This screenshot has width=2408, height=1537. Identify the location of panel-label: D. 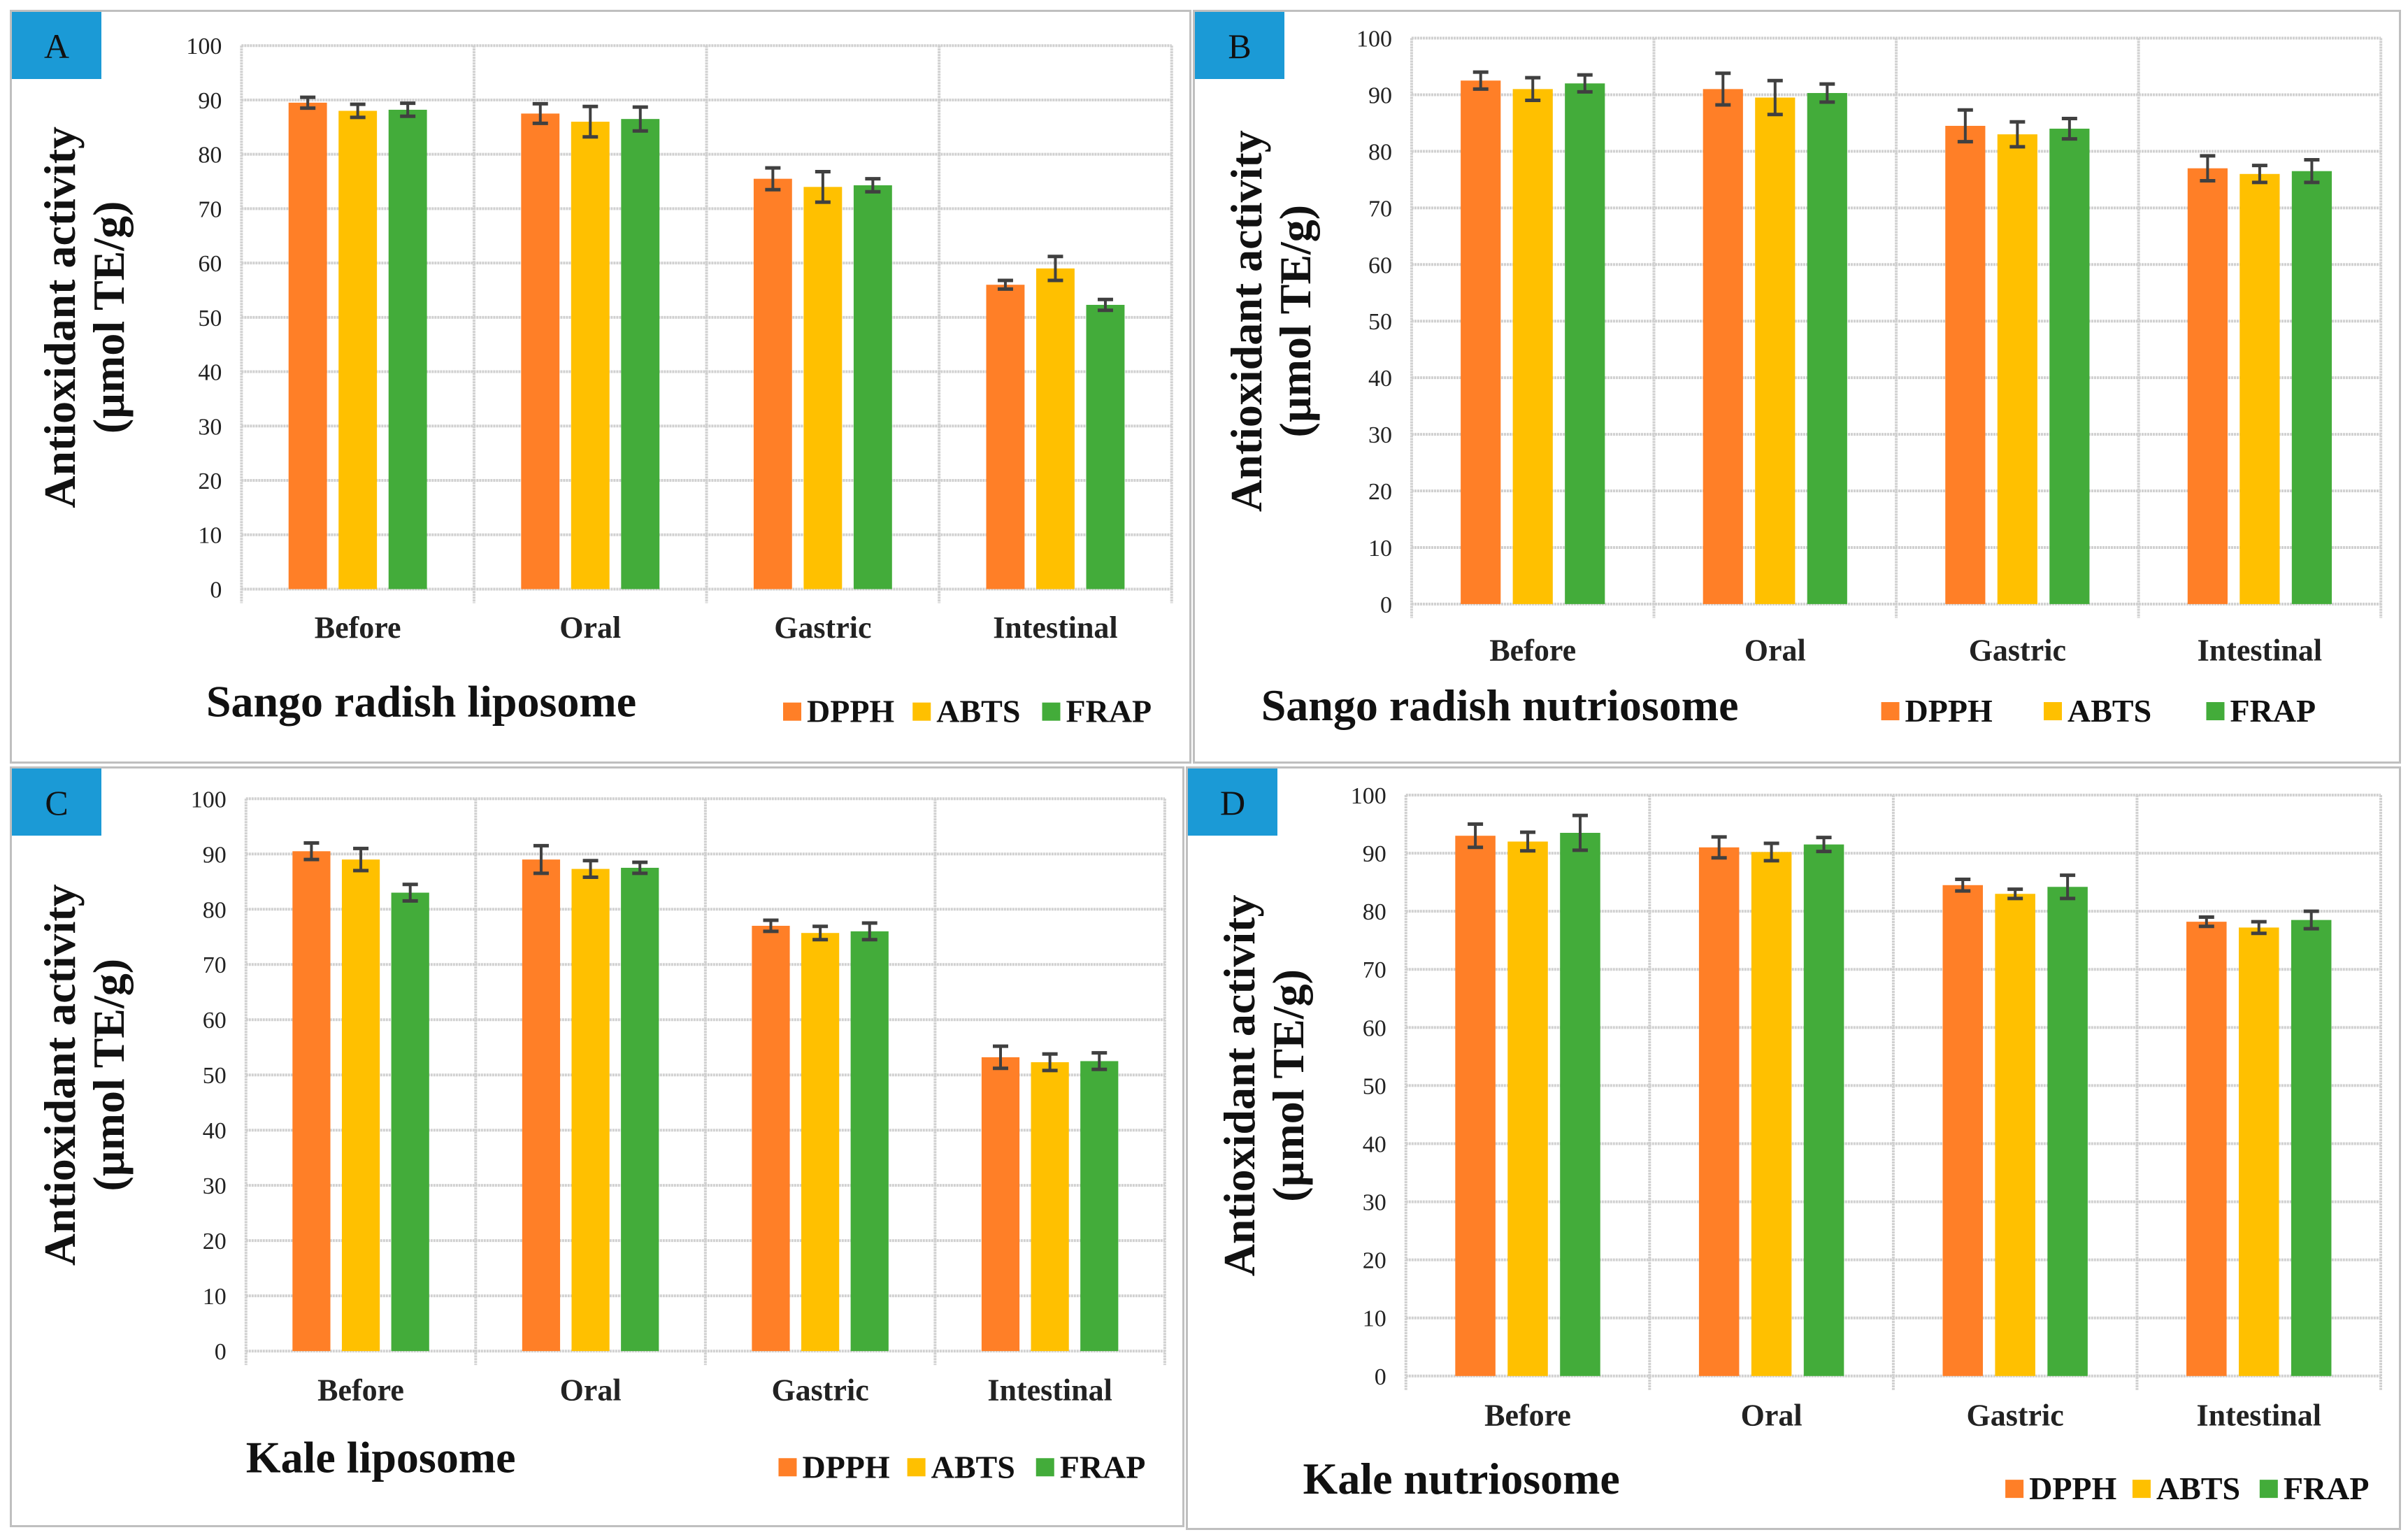
(1233, 802).